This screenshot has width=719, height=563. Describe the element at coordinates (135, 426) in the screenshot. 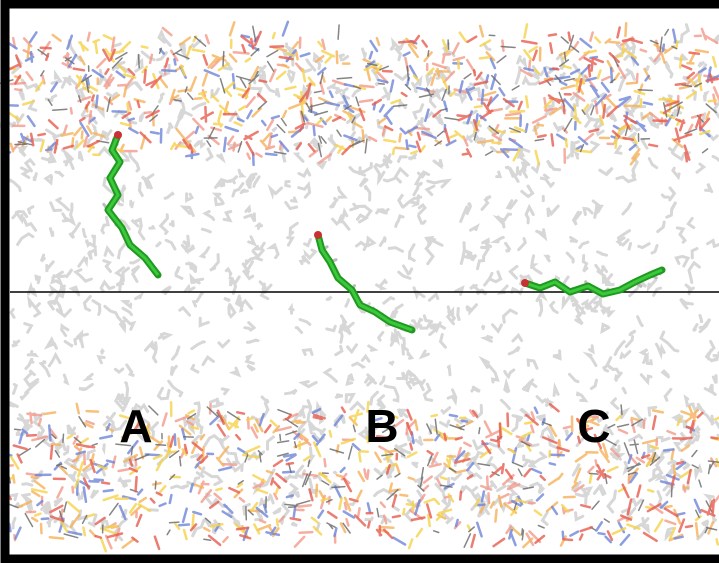

I see `panel-label: A` at that location.